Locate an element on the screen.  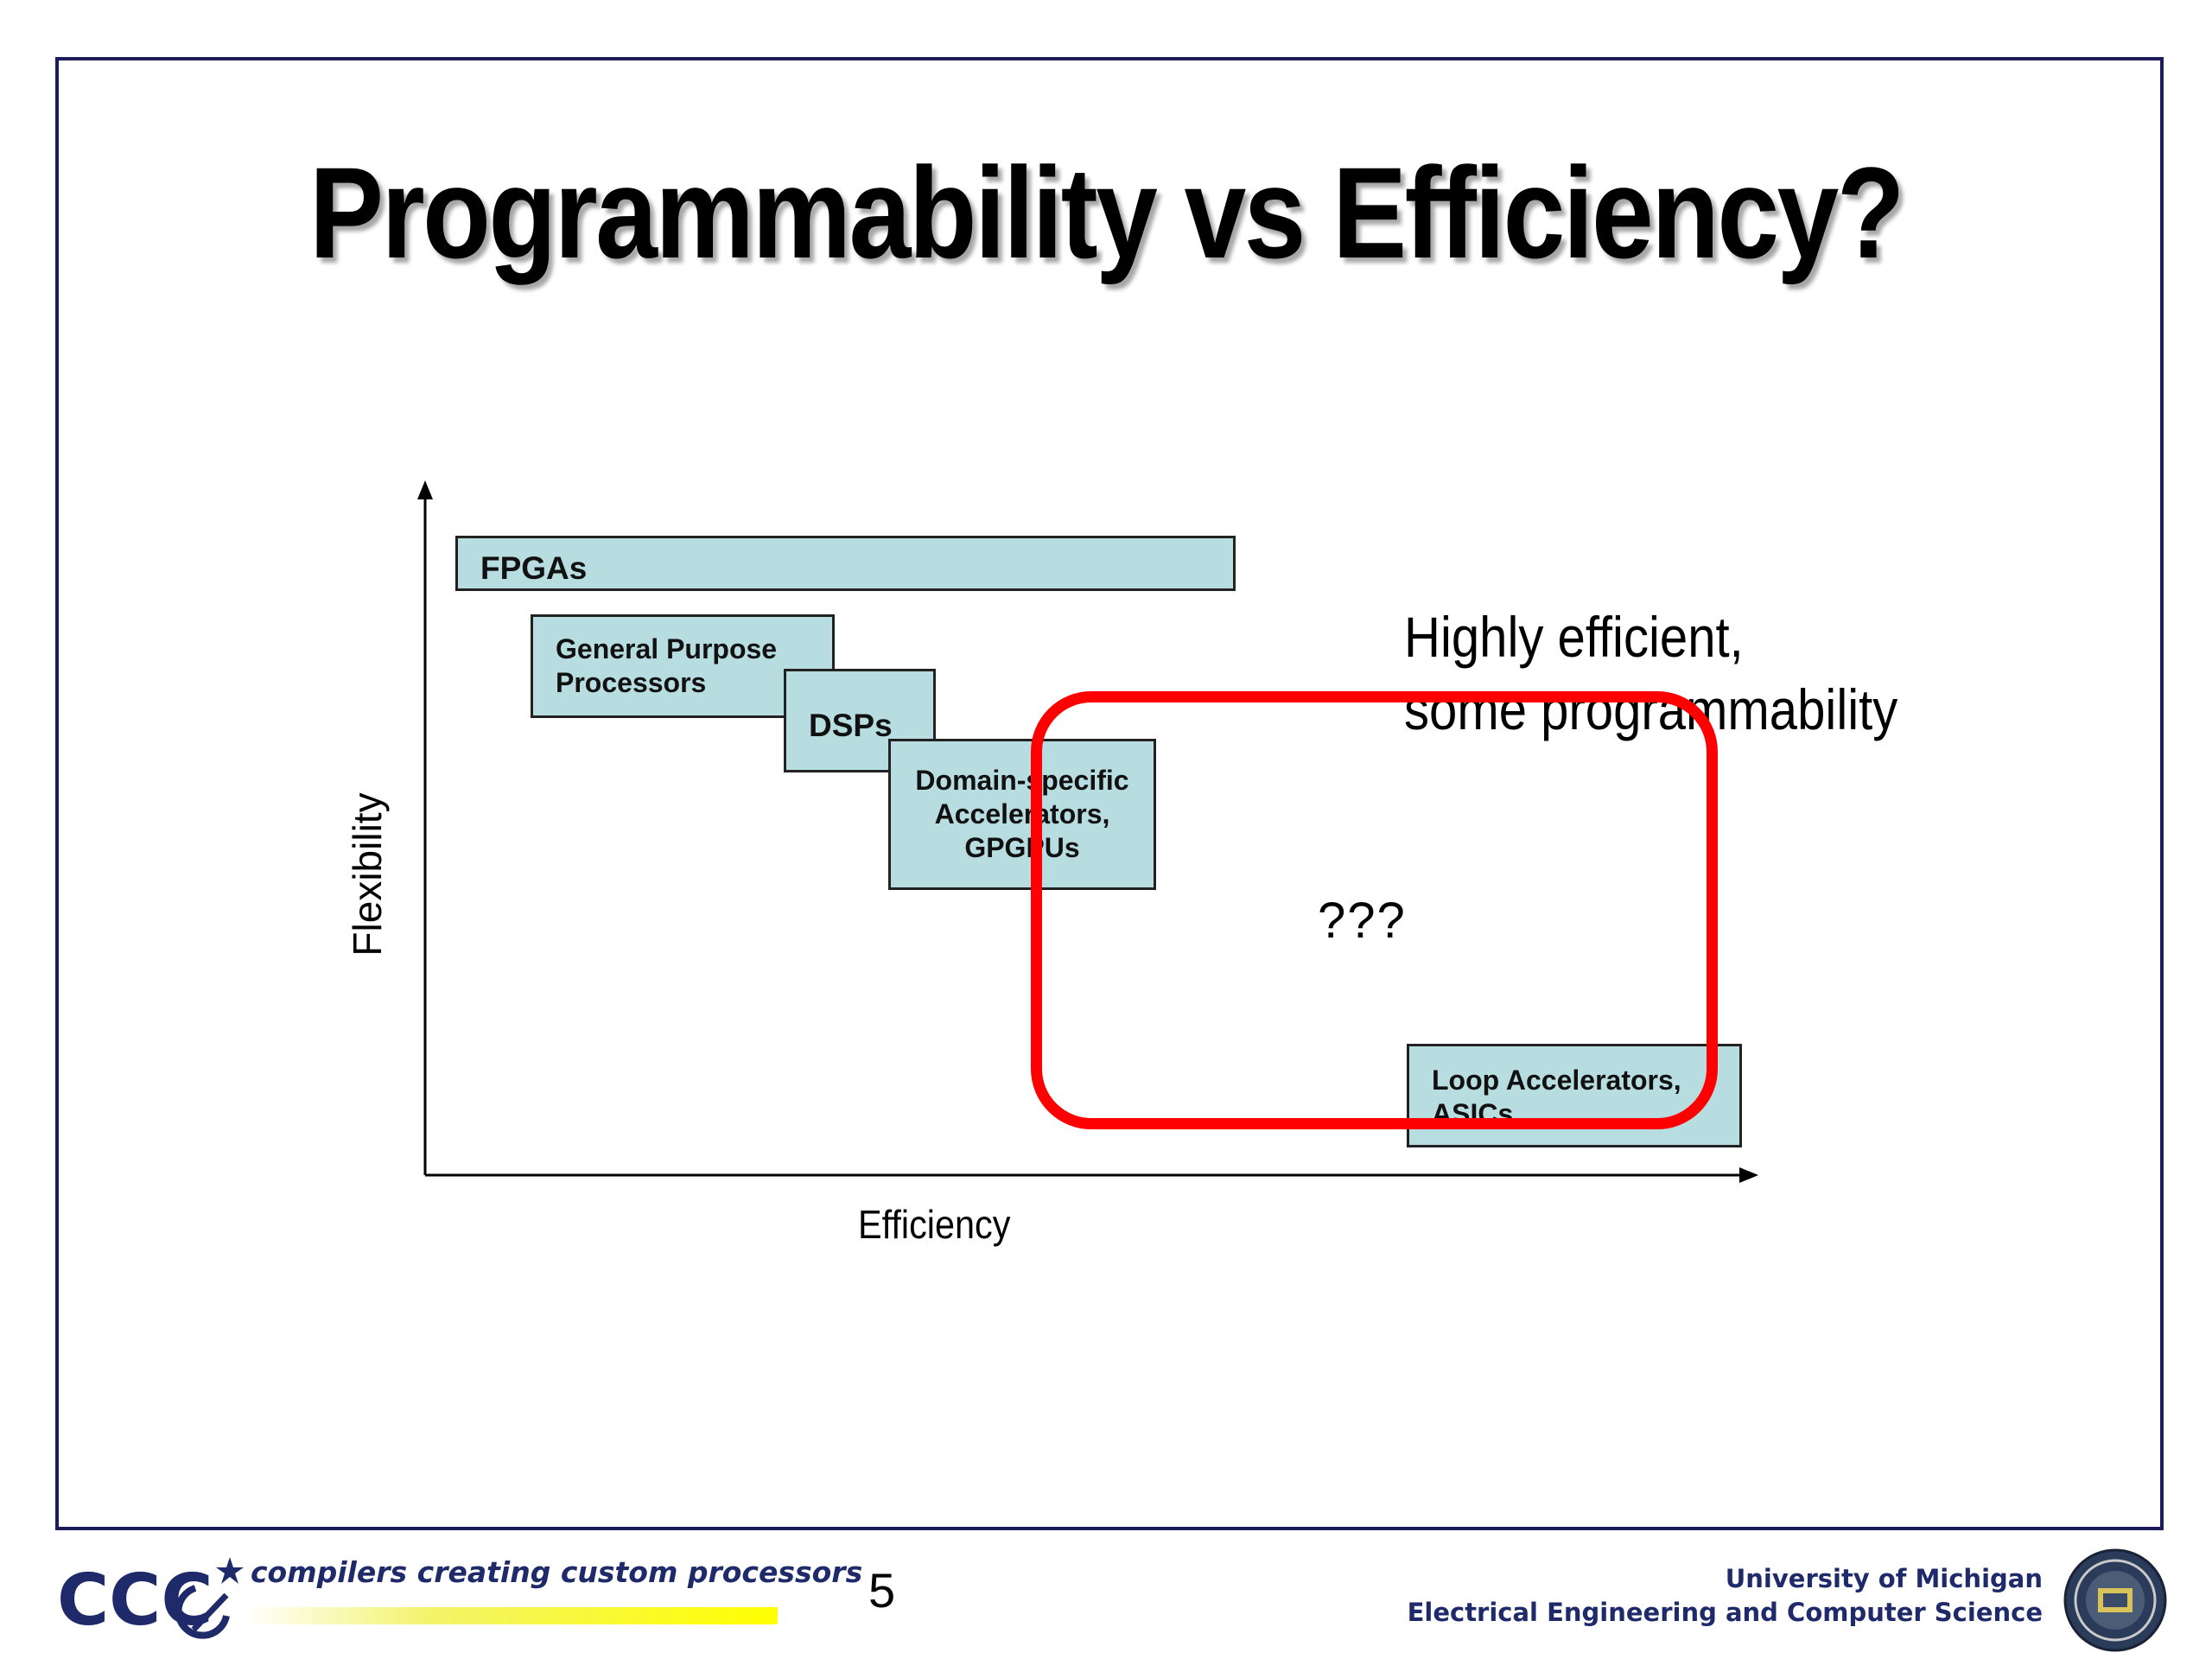
annotation-text: Highly efficient, some programmability is located at coordinates (1651, 673).